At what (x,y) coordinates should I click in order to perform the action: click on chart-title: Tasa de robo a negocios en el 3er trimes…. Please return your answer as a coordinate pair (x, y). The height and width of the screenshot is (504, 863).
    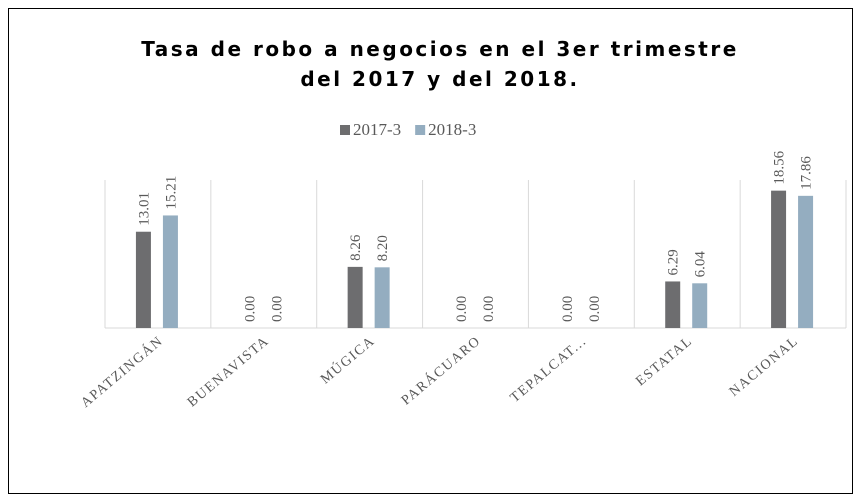
    Looking at the image, I should click on (440, 64).